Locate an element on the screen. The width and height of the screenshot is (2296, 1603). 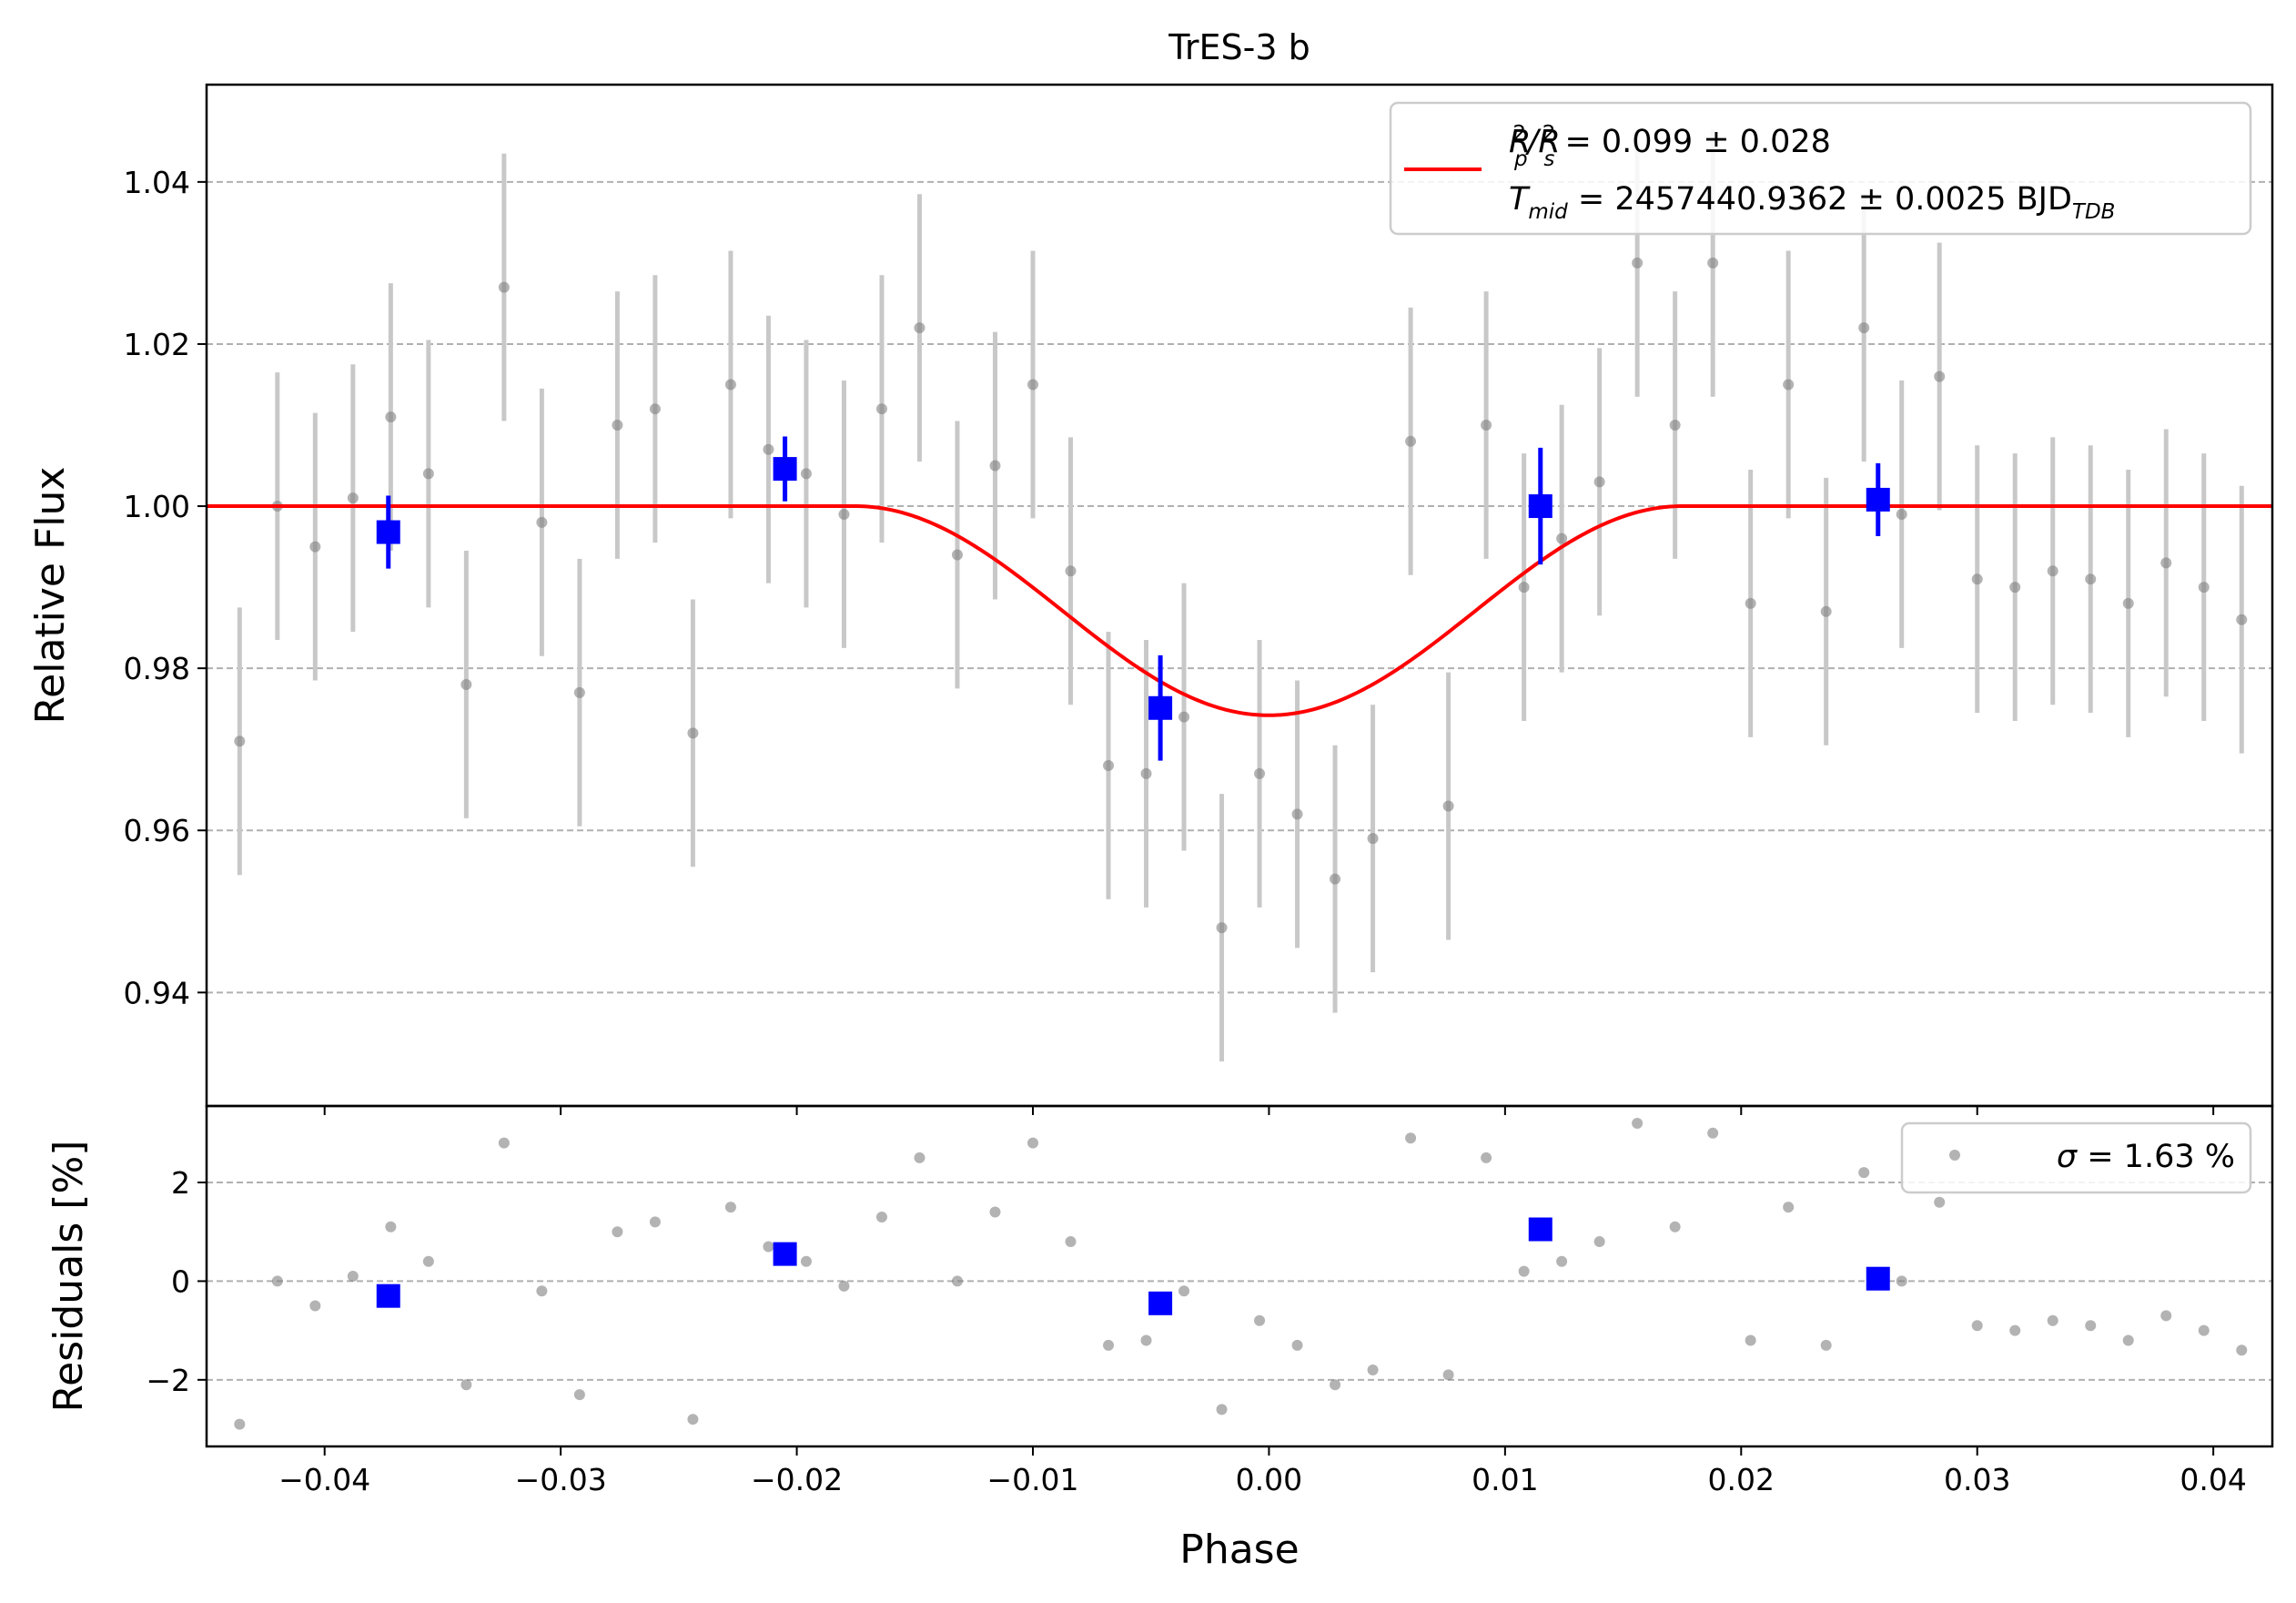
flux-y-tick-label: 0.98 is located at coordinates (157, 668).